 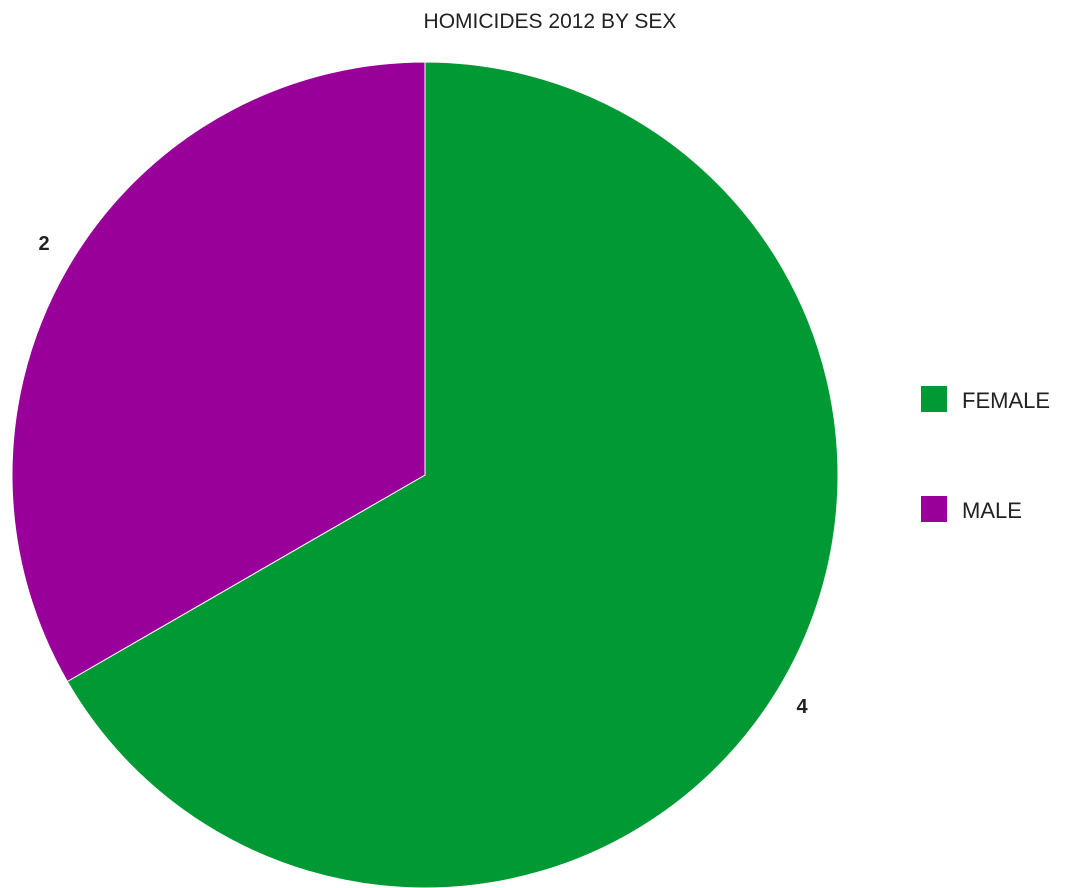 What do you see at coordinates (934, 399) in the screenshot?
I see `legend-swatch-female` at bounding box center [934, 399].